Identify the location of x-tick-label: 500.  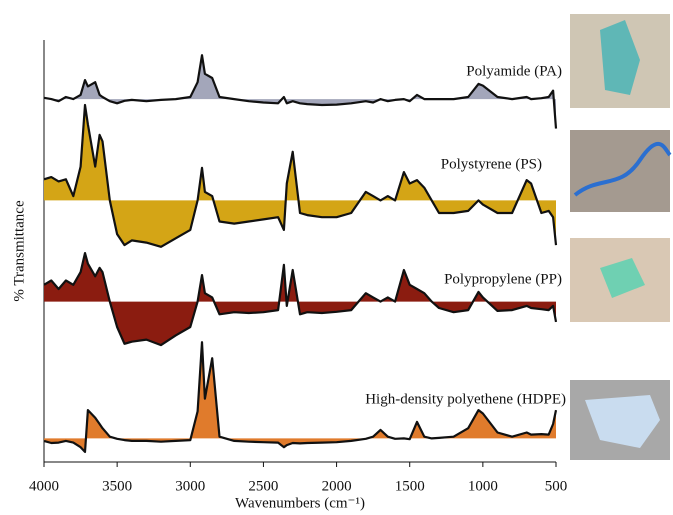
(556, 486).